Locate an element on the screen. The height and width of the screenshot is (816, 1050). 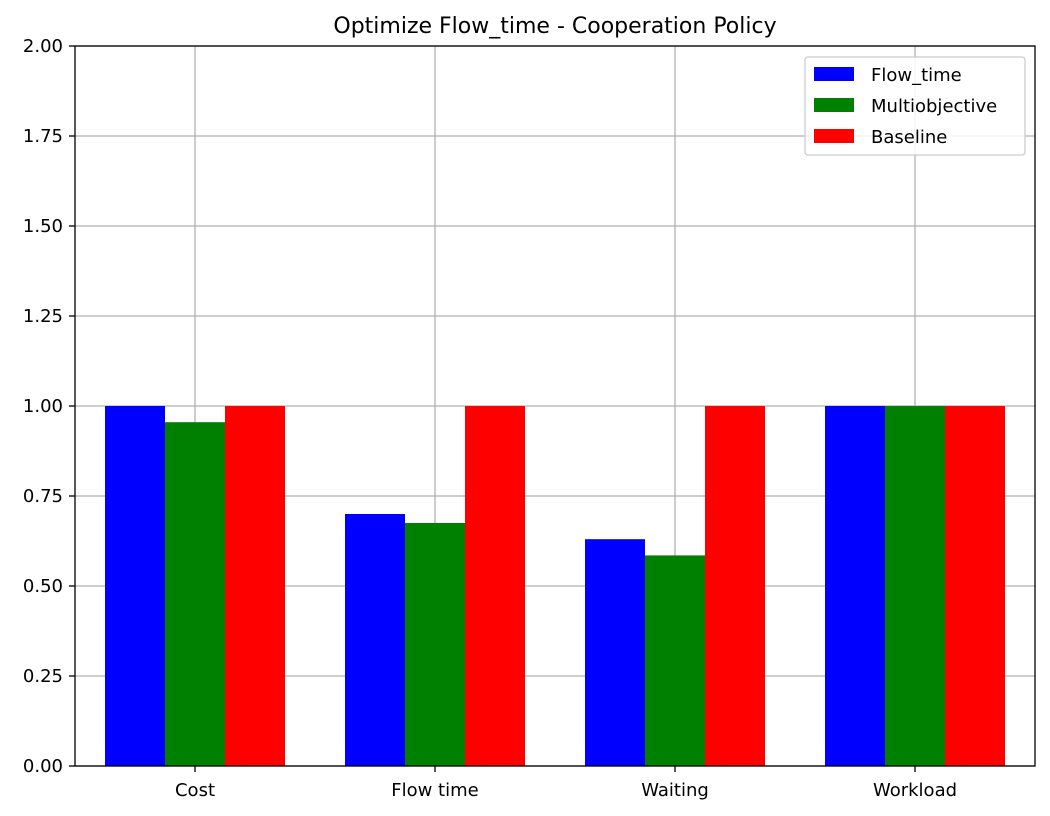
x-tick-label: Cost is located at coordinates (195, 790).